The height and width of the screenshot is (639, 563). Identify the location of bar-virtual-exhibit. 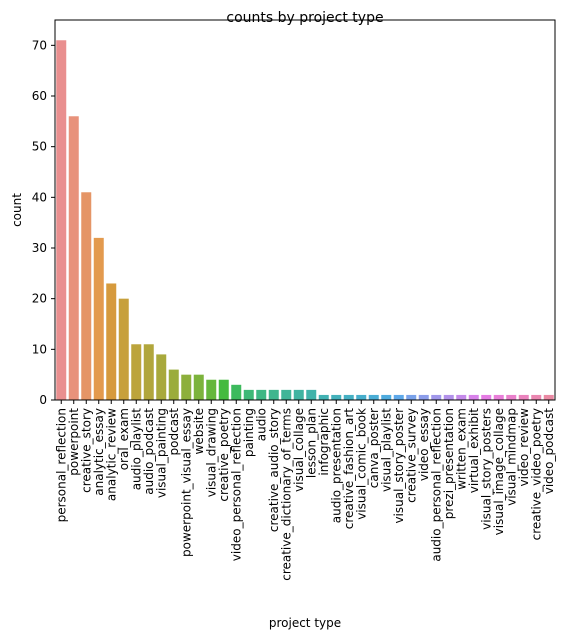
(473, 397).